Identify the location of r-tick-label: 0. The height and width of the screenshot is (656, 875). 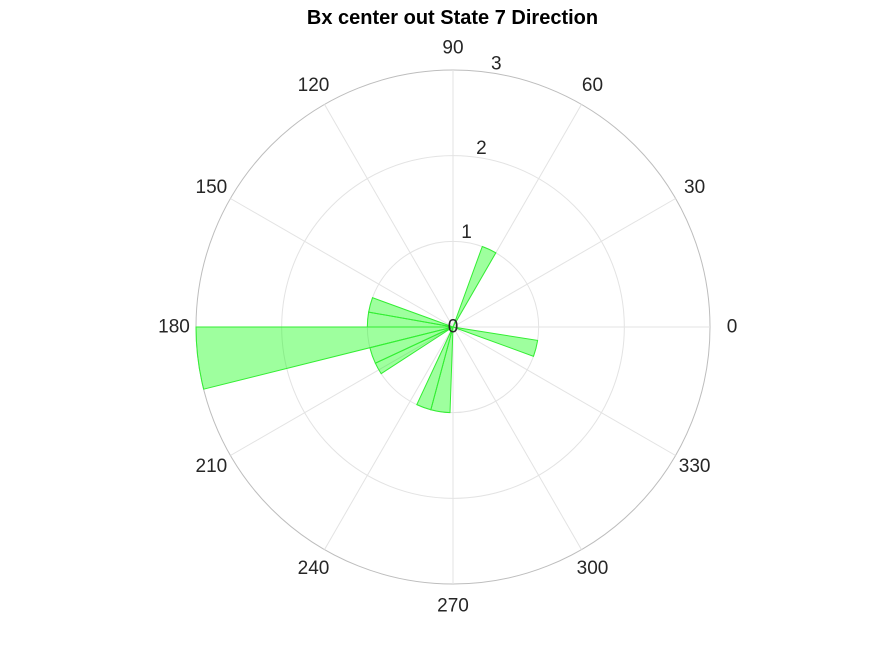
(453, 327).